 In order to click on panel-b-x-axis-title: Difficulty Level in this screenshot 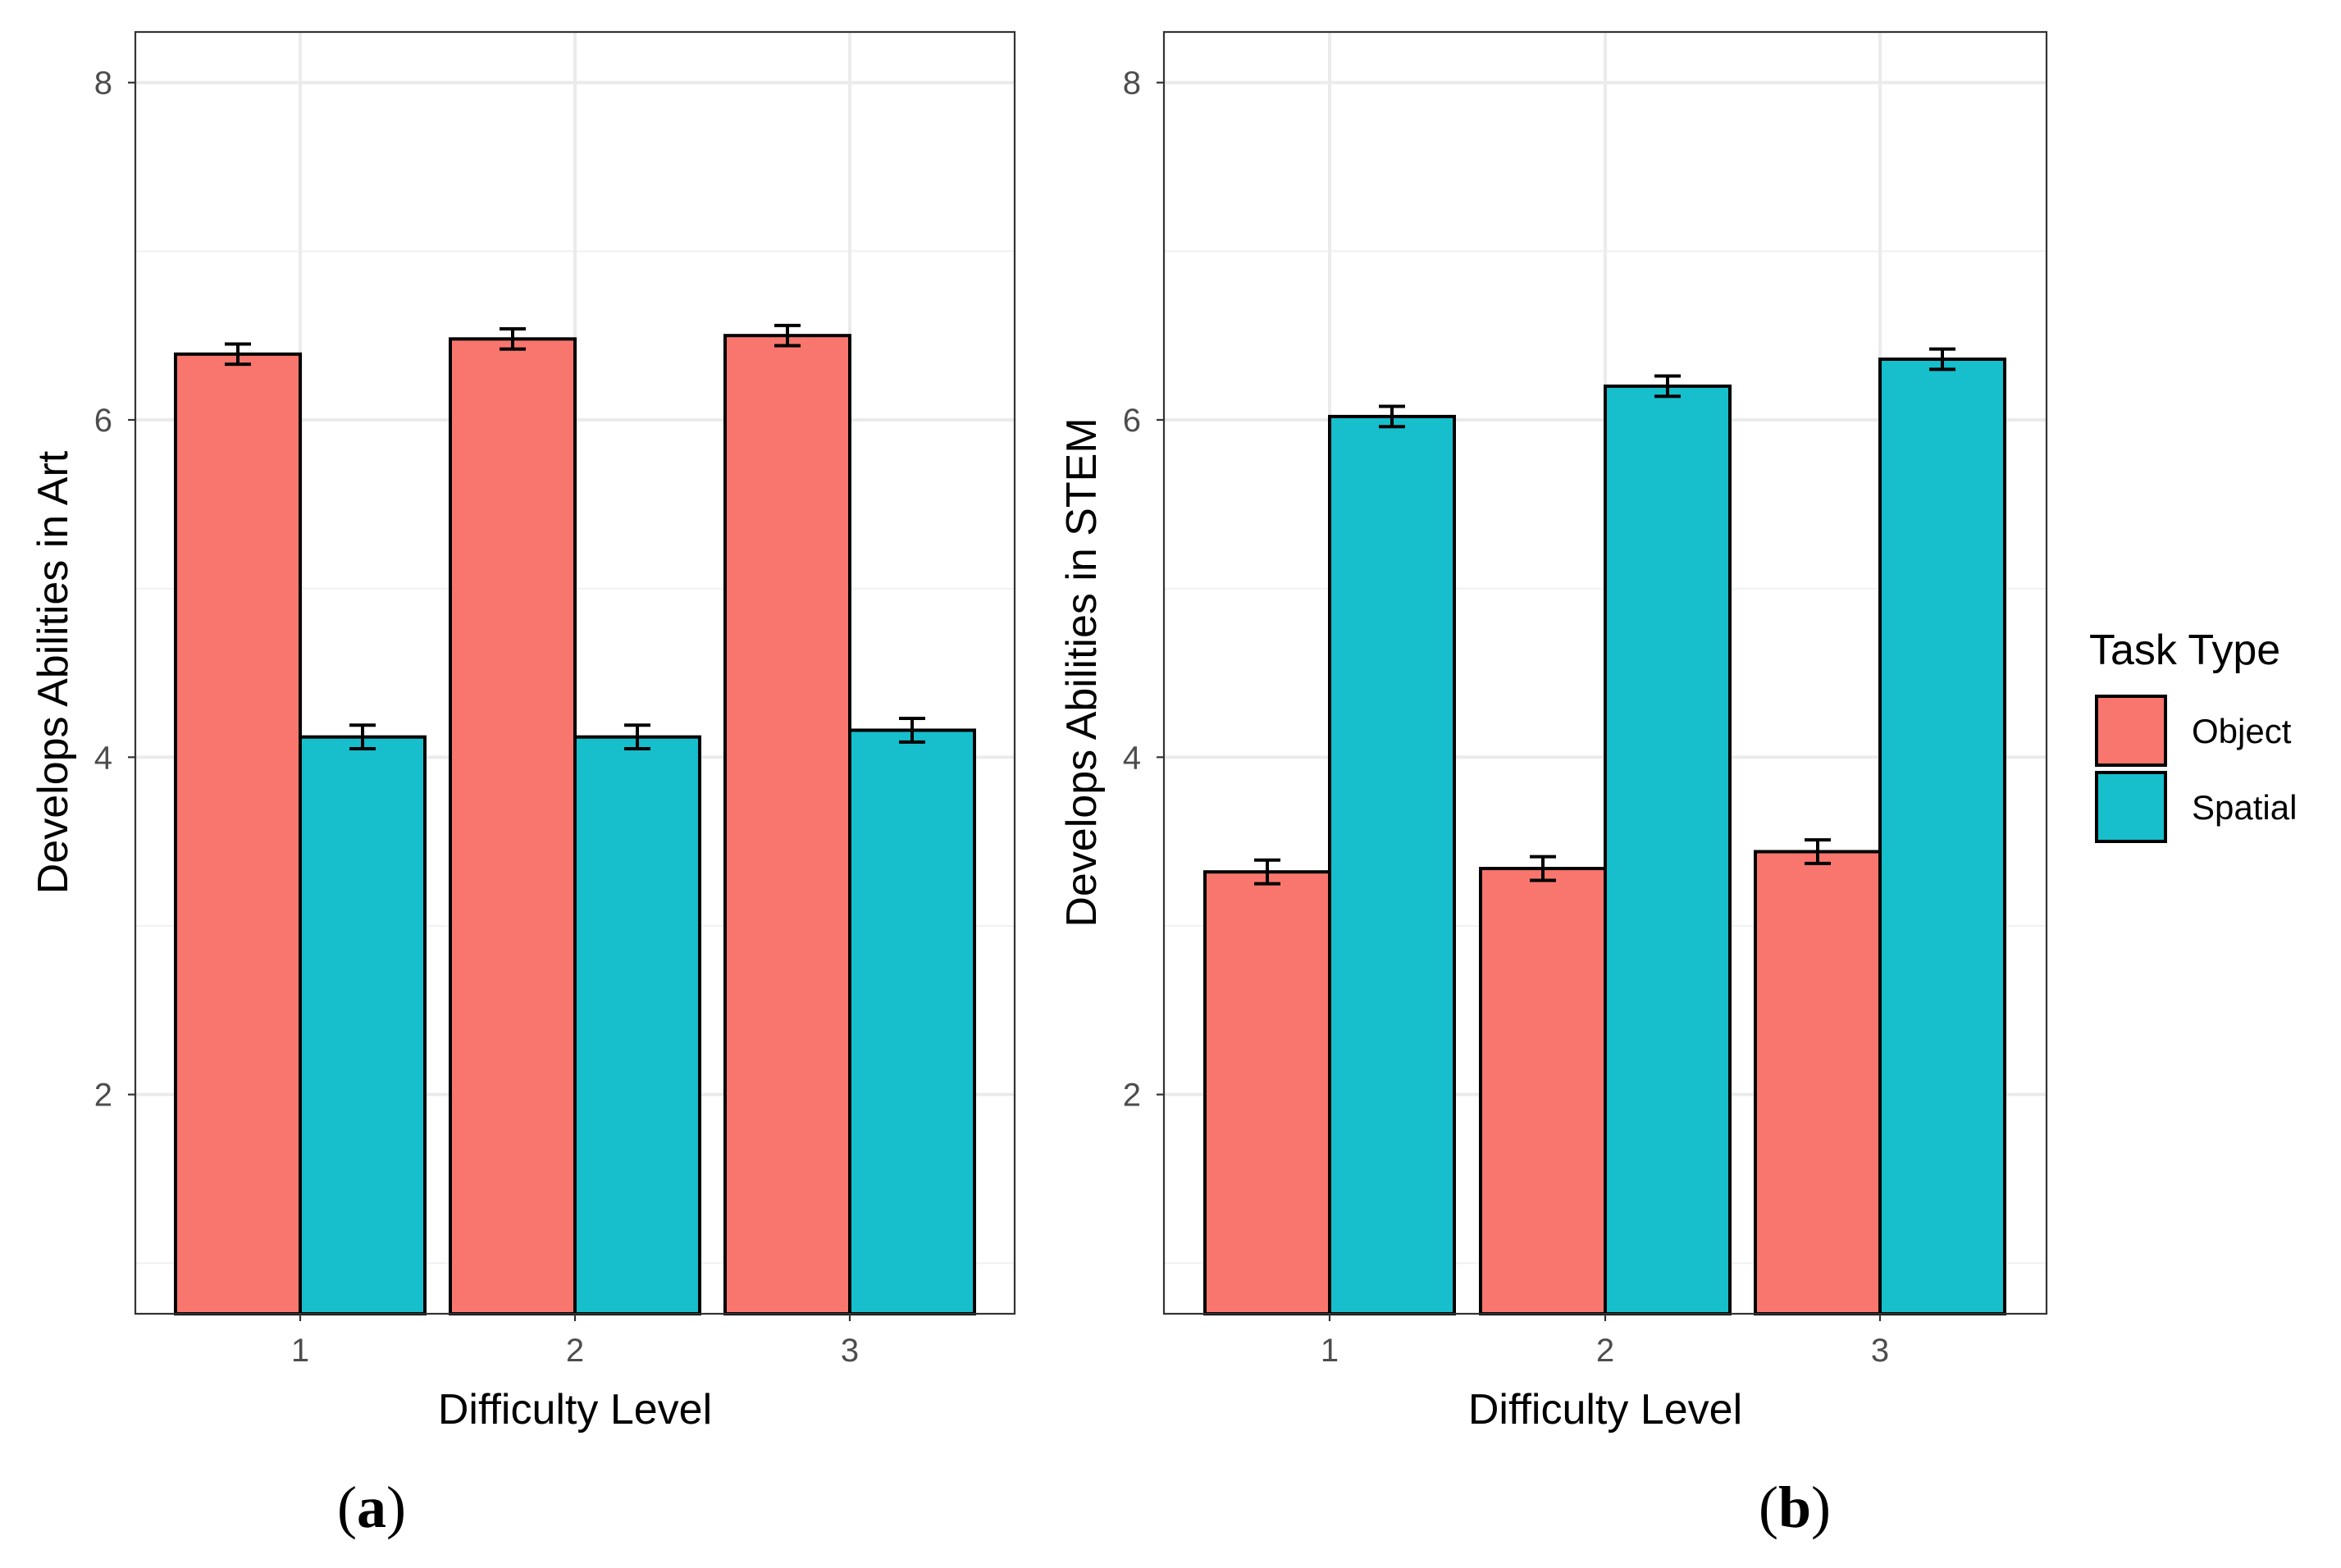, I will do `click(1605, 1410)`.